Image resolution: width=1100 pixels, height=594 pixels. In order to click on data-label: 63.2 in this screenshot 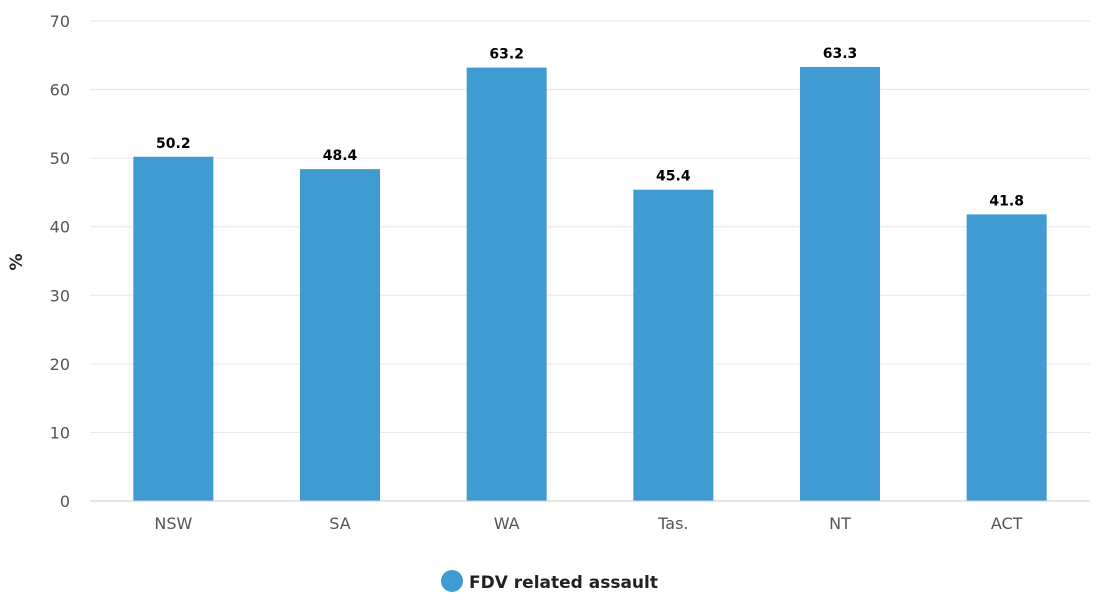, I will do `click(506, 55)`.